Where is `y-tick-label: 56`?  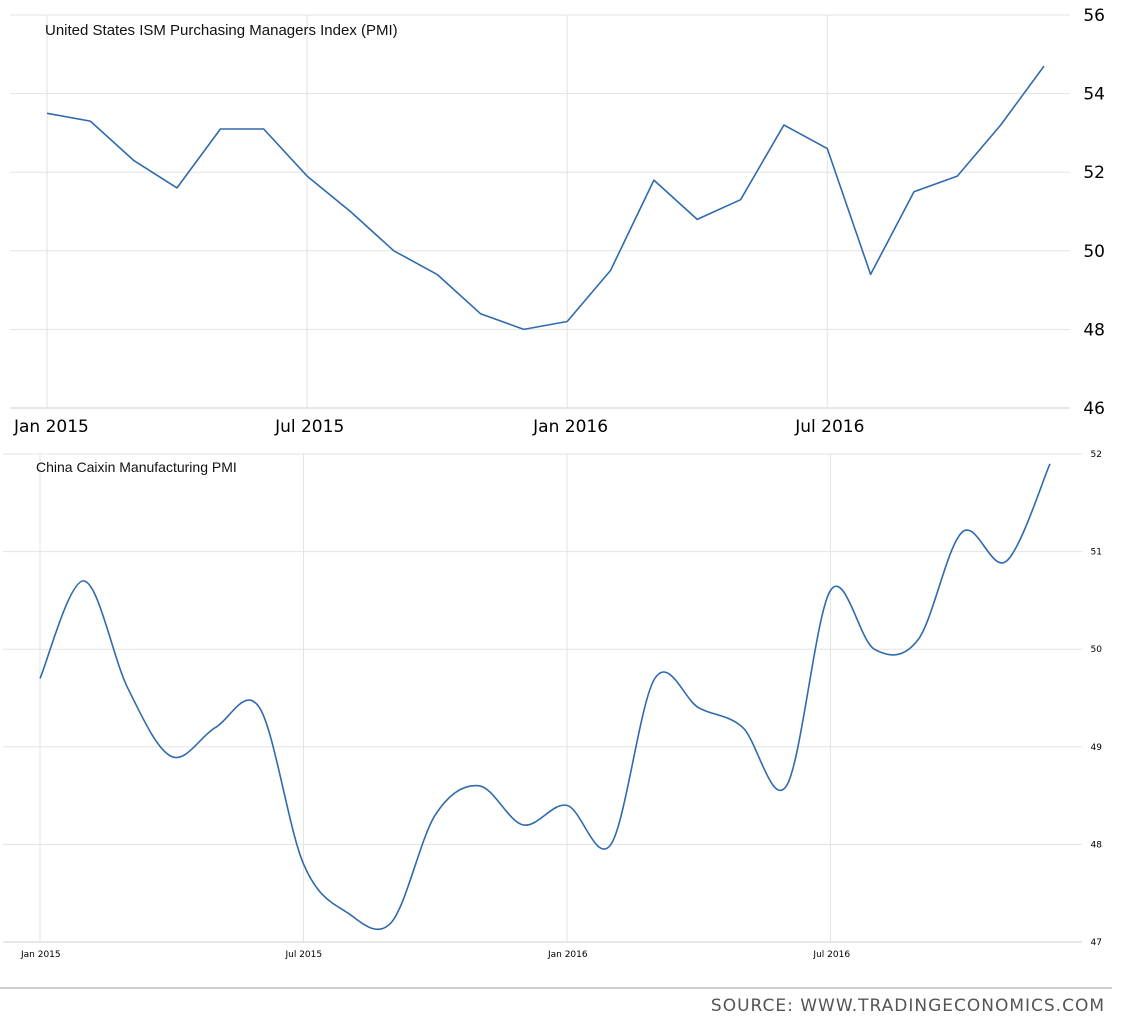
y-tick-label: 56 is located at coordinates (1094, 16).